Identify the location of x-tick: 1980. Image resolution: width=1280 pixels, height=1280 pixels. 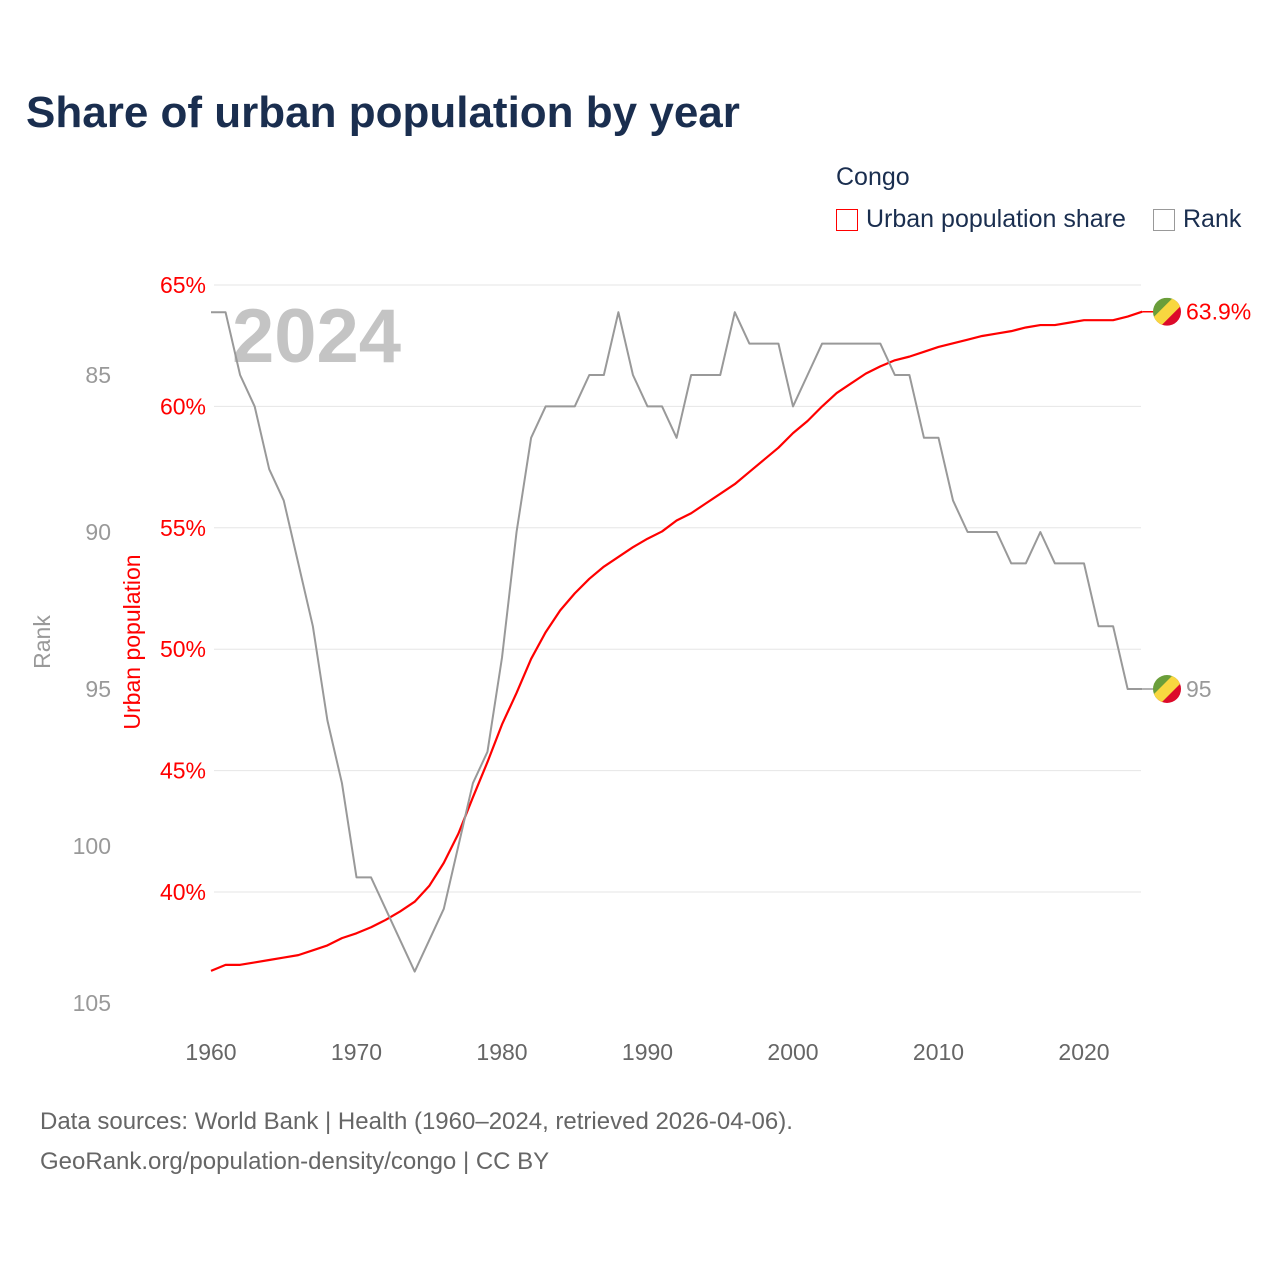
(501, 1052).